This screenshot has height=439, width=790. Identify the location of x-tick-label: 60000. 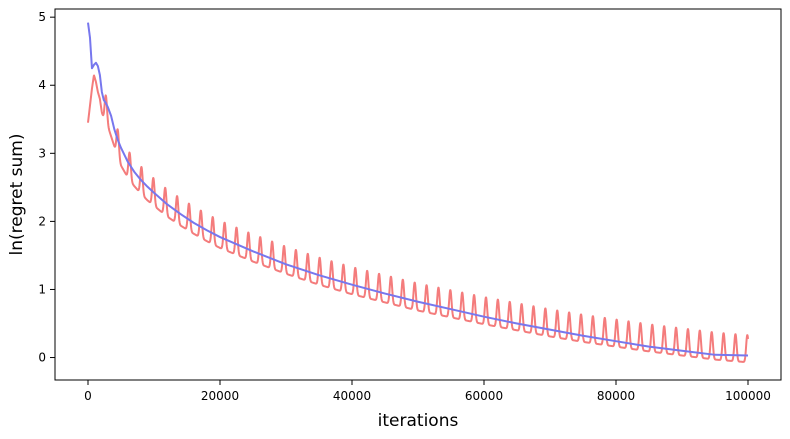
(484, 396).